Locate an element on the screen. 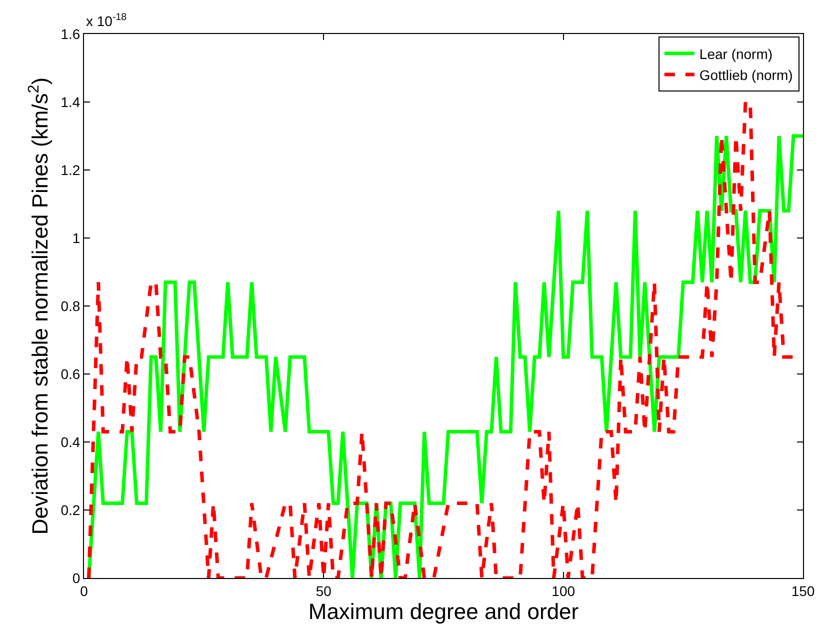 This screenshot has width=827, height=634. x-tick-label: 50 is located at coordinates (324, 590).